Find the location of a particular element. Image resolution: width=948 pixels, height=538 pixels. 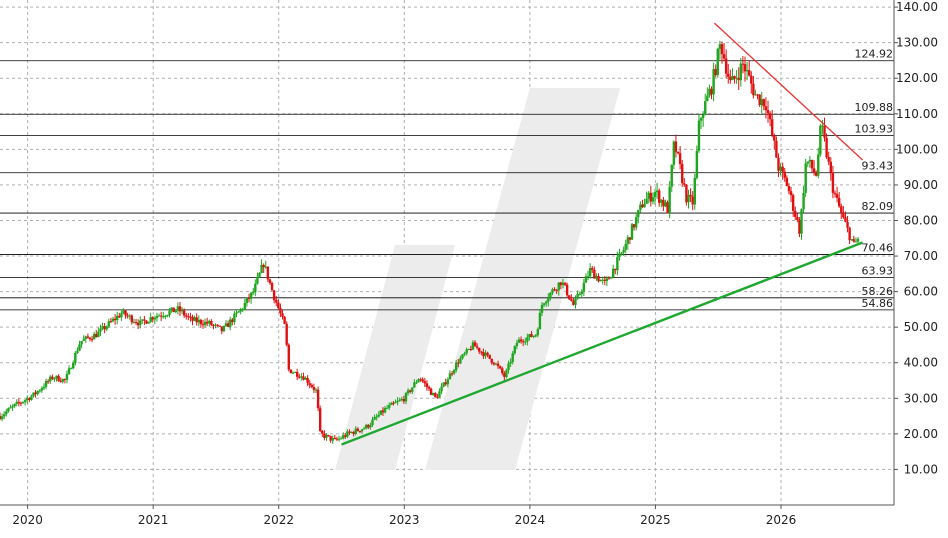

price-level-label: 93.43 is located at coordinates (878, 166).